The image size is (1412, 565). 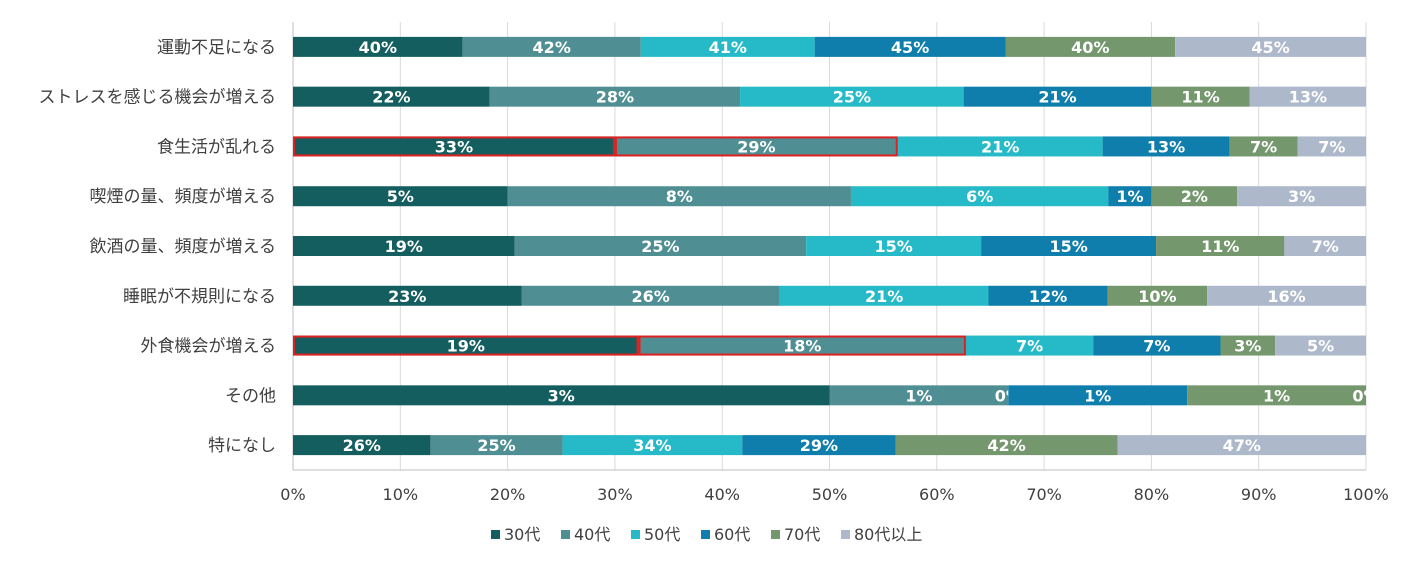 What do you see at coordinates (209, 347) in the screenshot?
I see `category-label: 外食機会が増える` at bounding box center [209, 347].